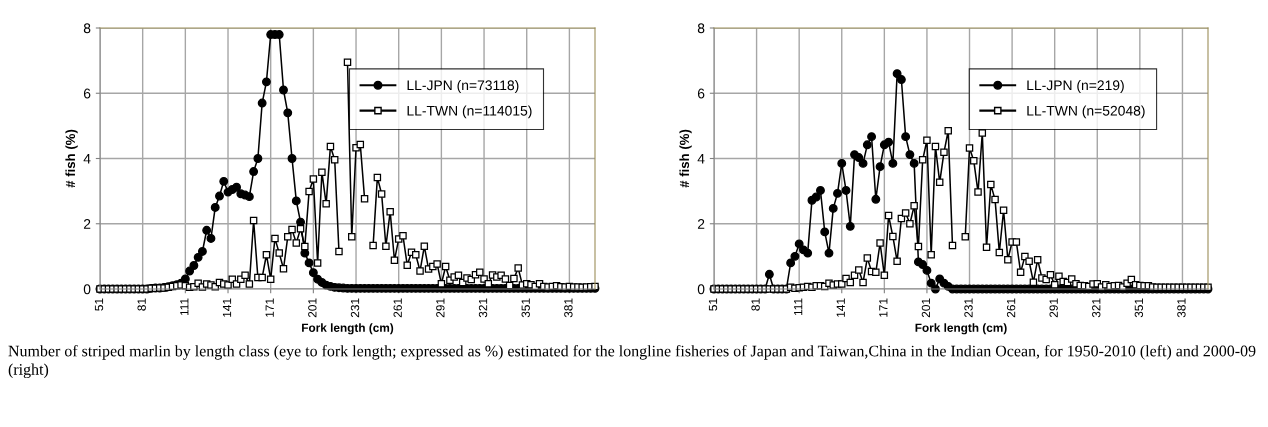 This screenshot has height=427, width=1268. What do you see at coordinates (469, 112) in the screenshot?
I see `legend-label: LL-TWN (n=114015)` at bounding box center [469, 112].